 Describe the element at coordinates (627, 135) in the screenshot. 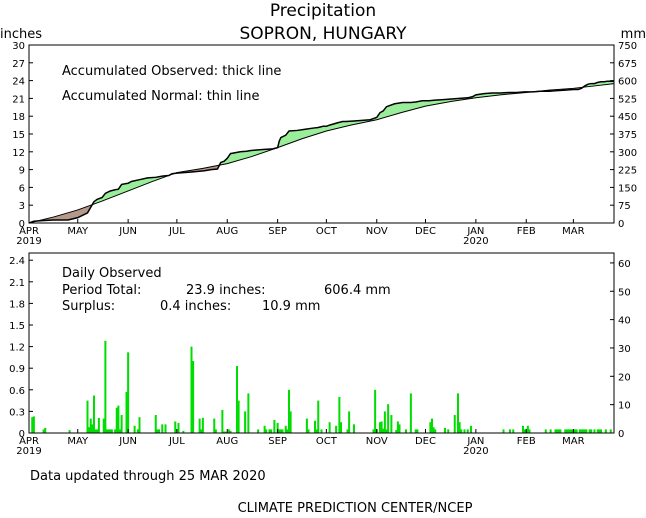

I see `accumulated-y2-tick-label: 375` at that location.